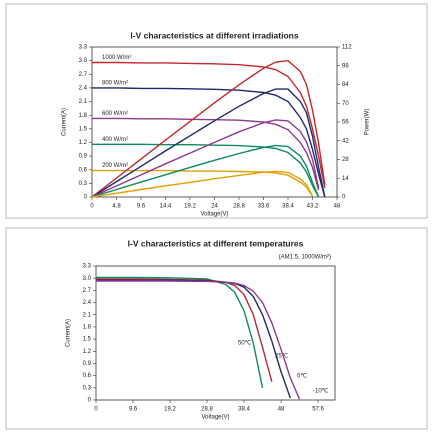  What do you see at coordinates (313, 207) in the screenshot?
I see `x-tick-label: 43.2` at bounding box center [313, 207].